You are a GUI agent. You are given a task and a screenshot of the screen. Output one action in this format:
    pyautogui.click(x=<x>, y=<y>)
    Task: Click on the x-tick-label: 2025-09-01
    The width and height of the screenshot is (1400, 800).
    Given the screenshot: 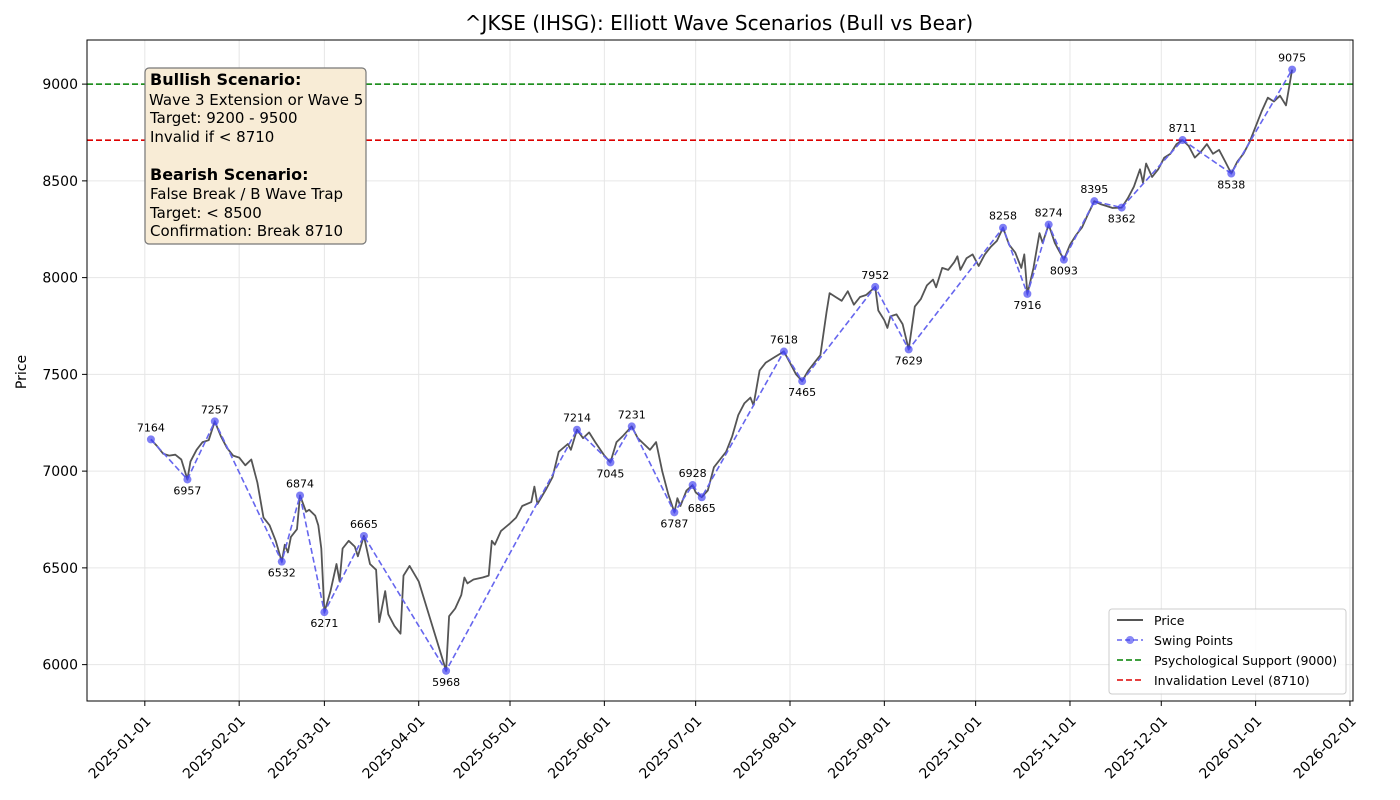 What is the action you would take?
    pyautogui.click(x=859, y=747)
    